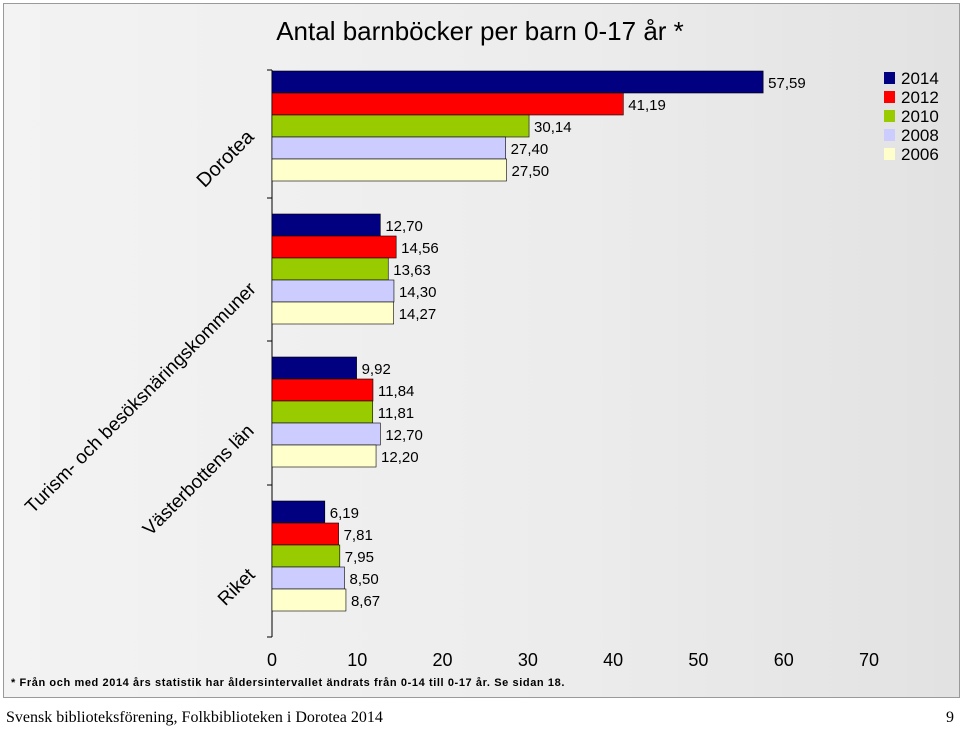  What do you see at coordinates (418, 292) in the screenshot?
I see `data-label: 14,30` at bounding box center [418, 292].